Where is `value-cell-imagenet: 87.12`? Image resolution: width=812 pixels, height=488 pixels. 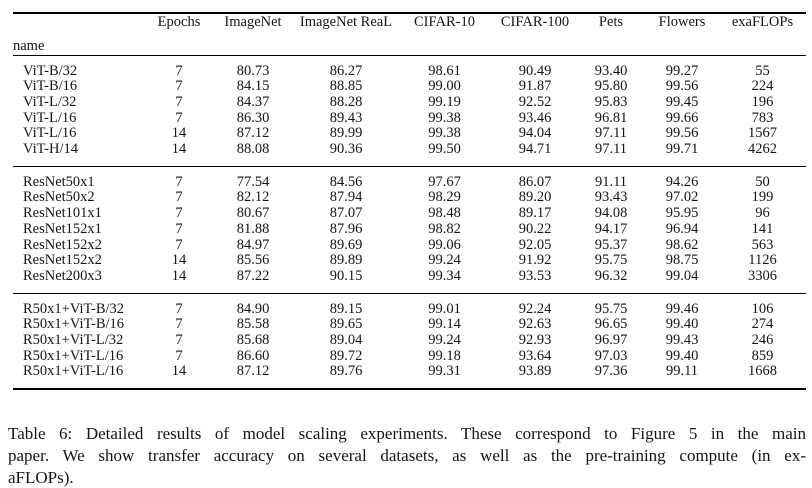
value-cell-imagenet: 87.12 is located at coordinates (253, 371).